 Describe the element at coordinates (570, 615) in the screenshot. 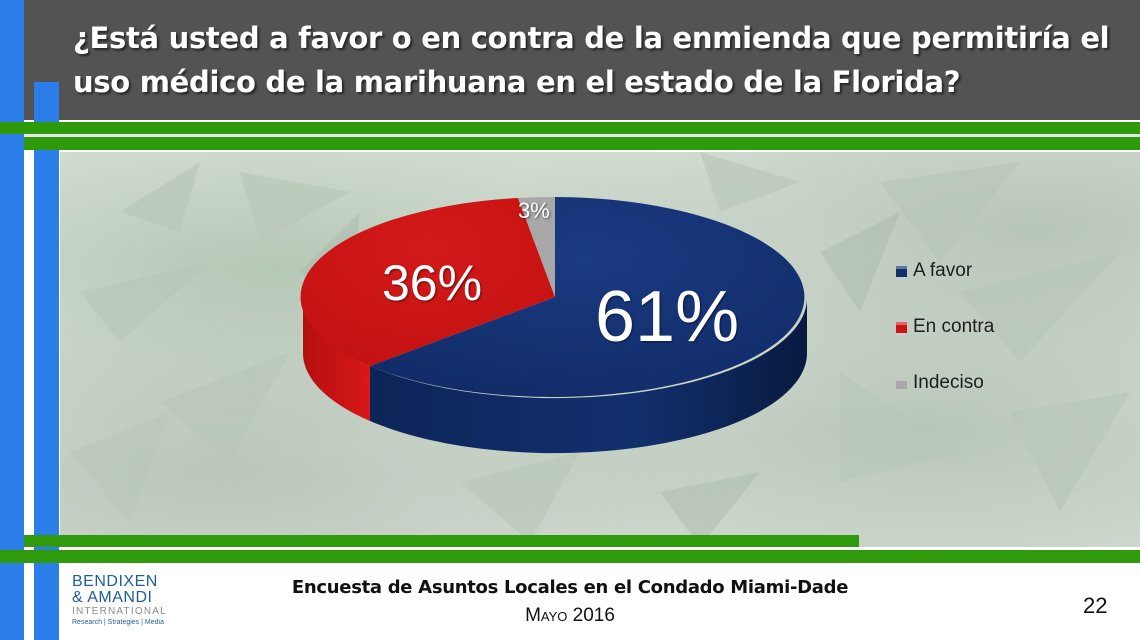

I see `footer-subtitle: Mayo 2016` at that location.